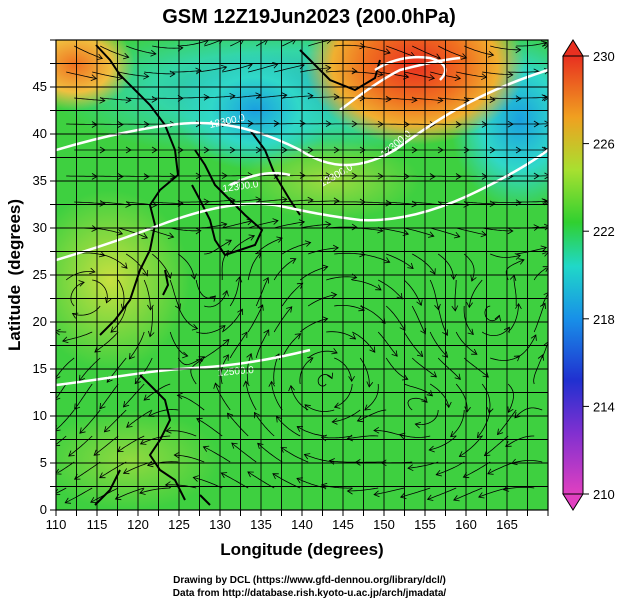 Image resolution: width=619 pixels, height=605 pixels. Describe the element at coordinates (40, 227) in the screenshot. I see `y-tick-label: 30` at that location.